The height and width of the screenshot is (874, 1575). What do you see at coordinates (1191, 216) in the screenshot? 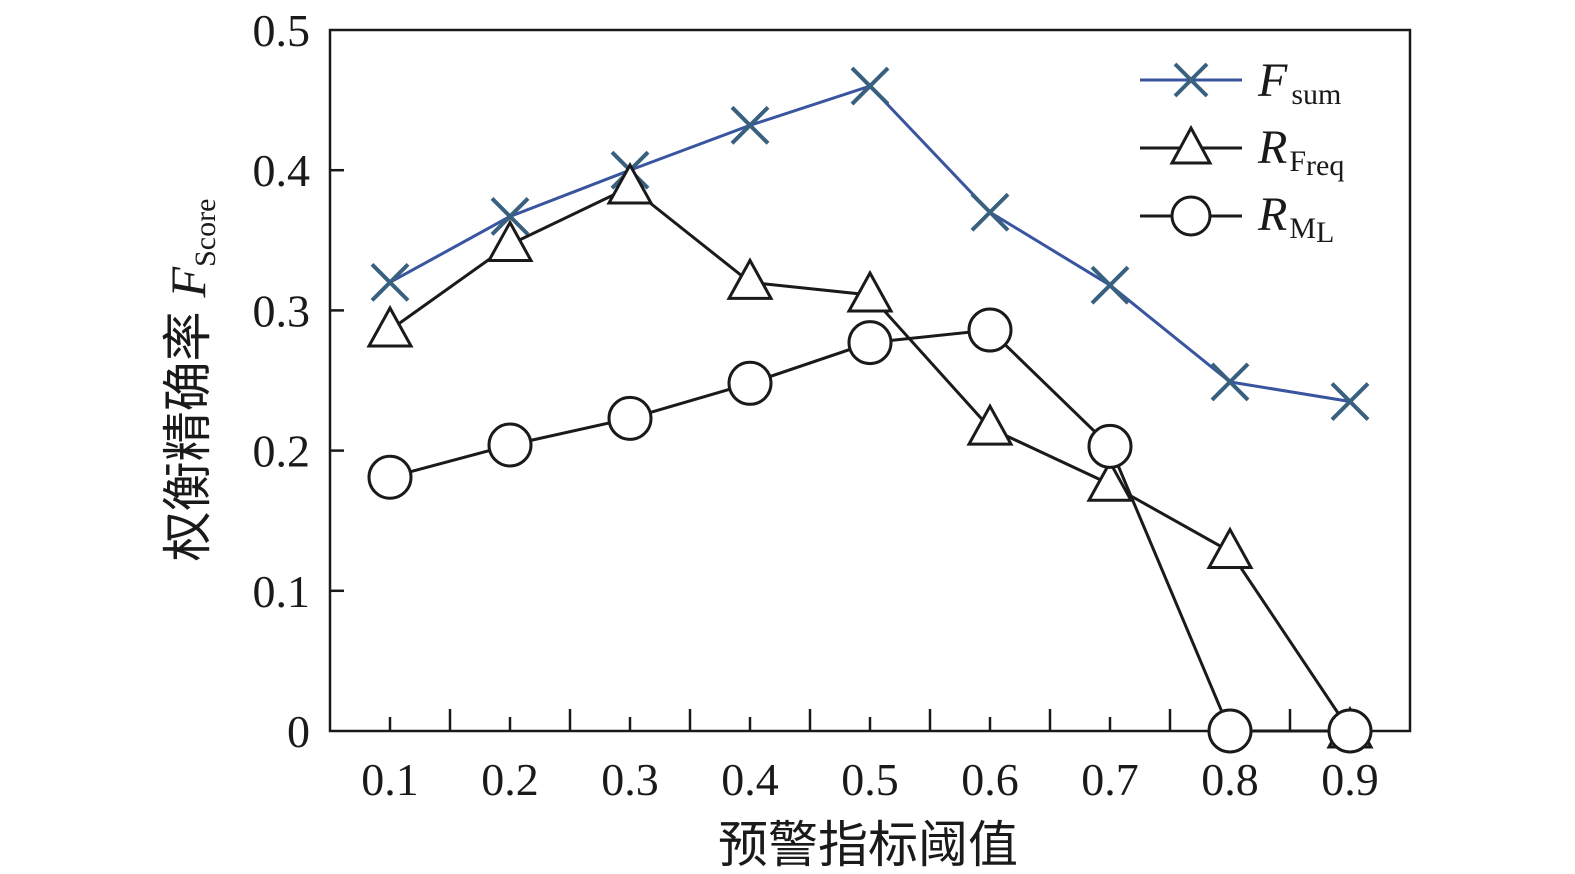
I see `legend-marker-rml` at bounding box center [1191, 216].